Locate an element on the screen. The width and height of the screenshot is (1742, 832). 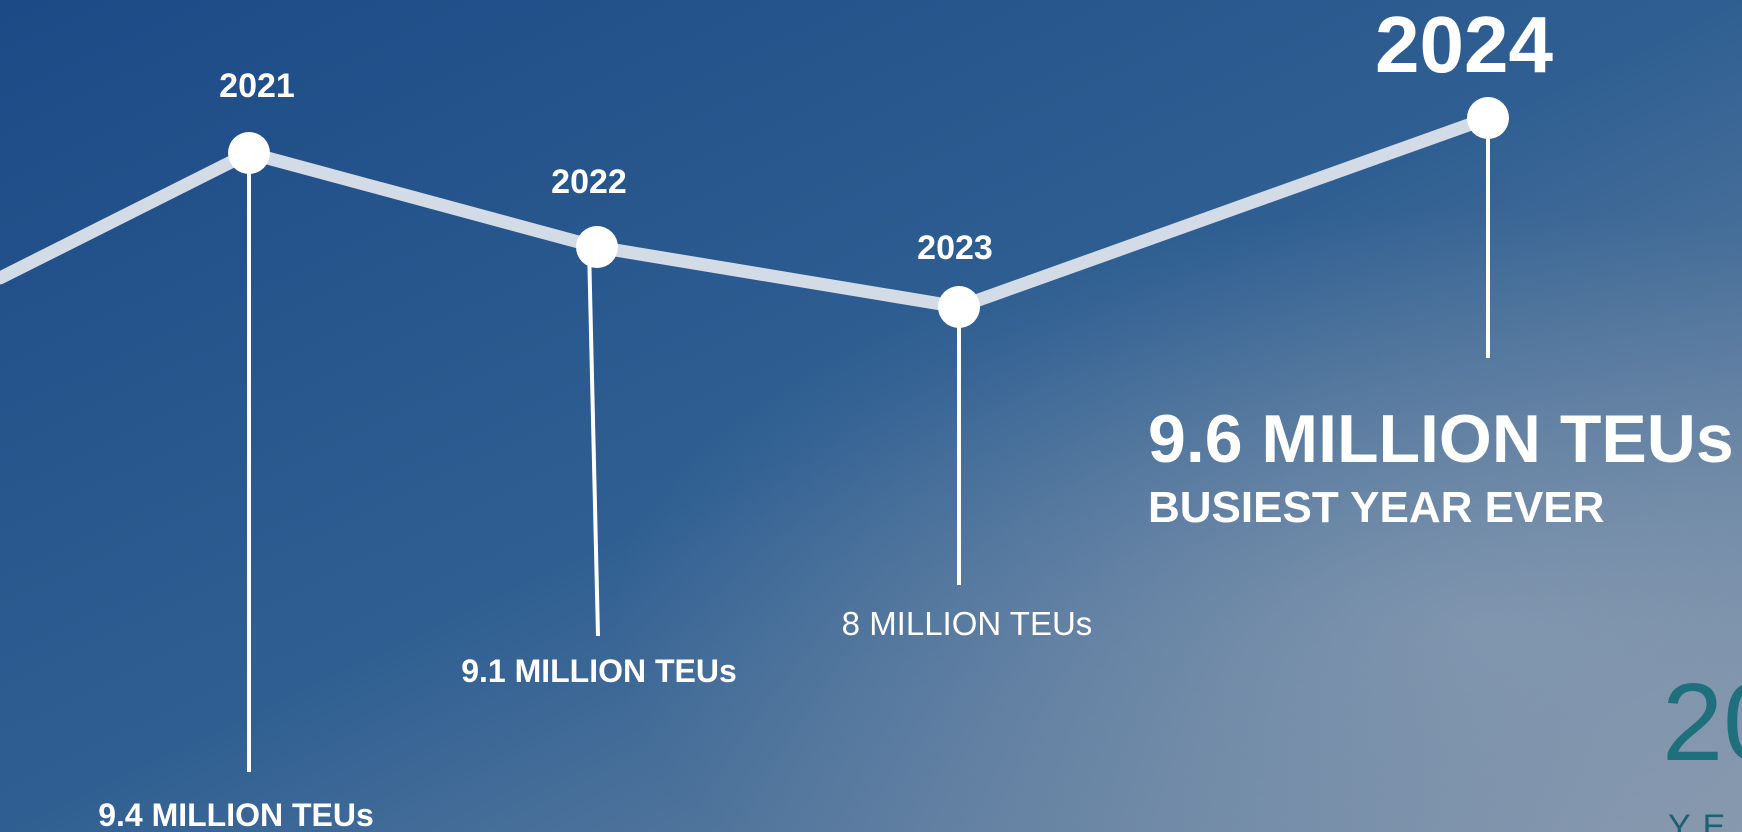
volume-label: 9.1 MILLION TEUs is located at coordinates (599, 671).